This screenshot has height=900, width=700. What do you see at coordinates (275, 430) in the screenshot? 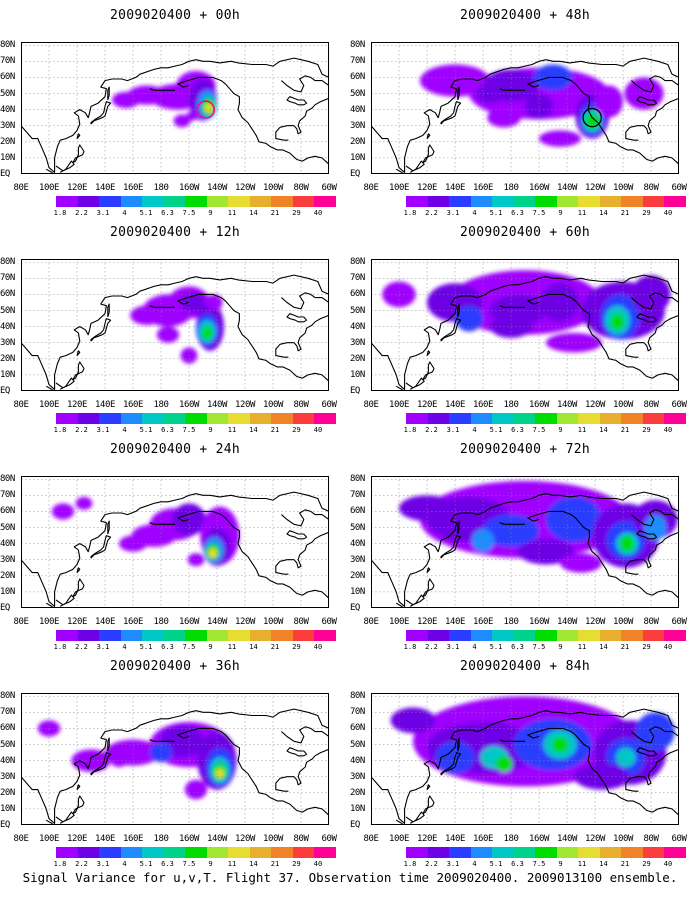
I see `colorbar-tick-label: 21` at bounding box center [275, 430].